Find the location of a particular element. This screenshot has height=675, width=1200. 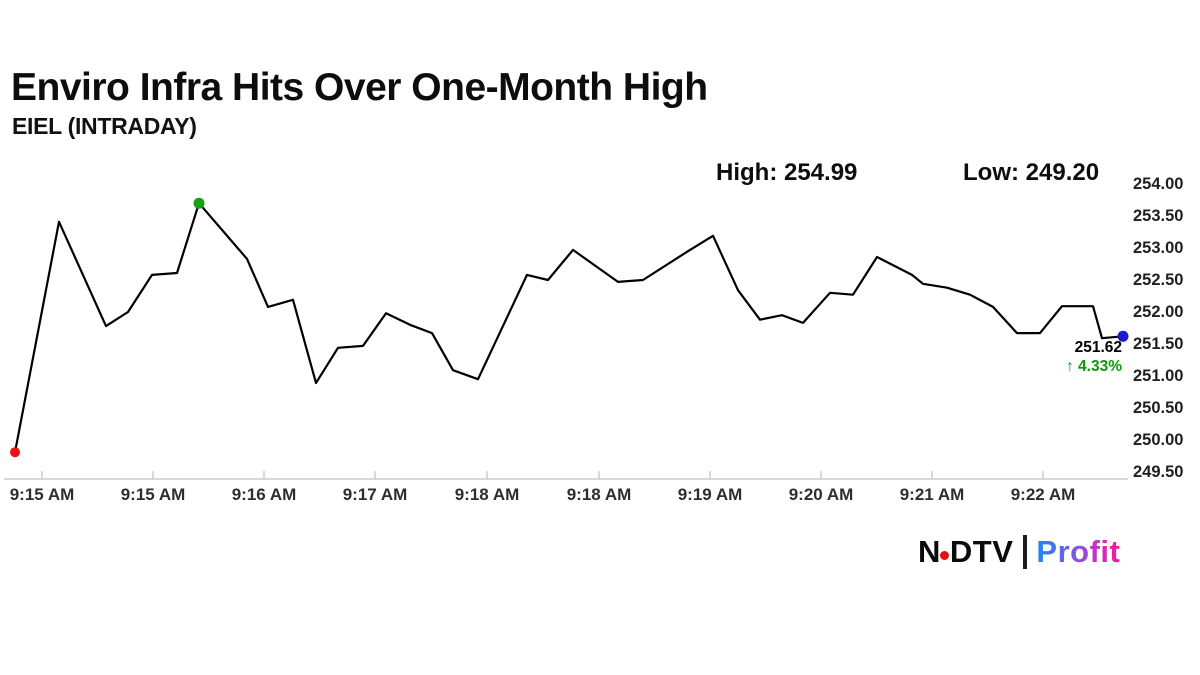

page-title: Enviro Infra Hits Over One-Month High is located at coordinates (359, 87).